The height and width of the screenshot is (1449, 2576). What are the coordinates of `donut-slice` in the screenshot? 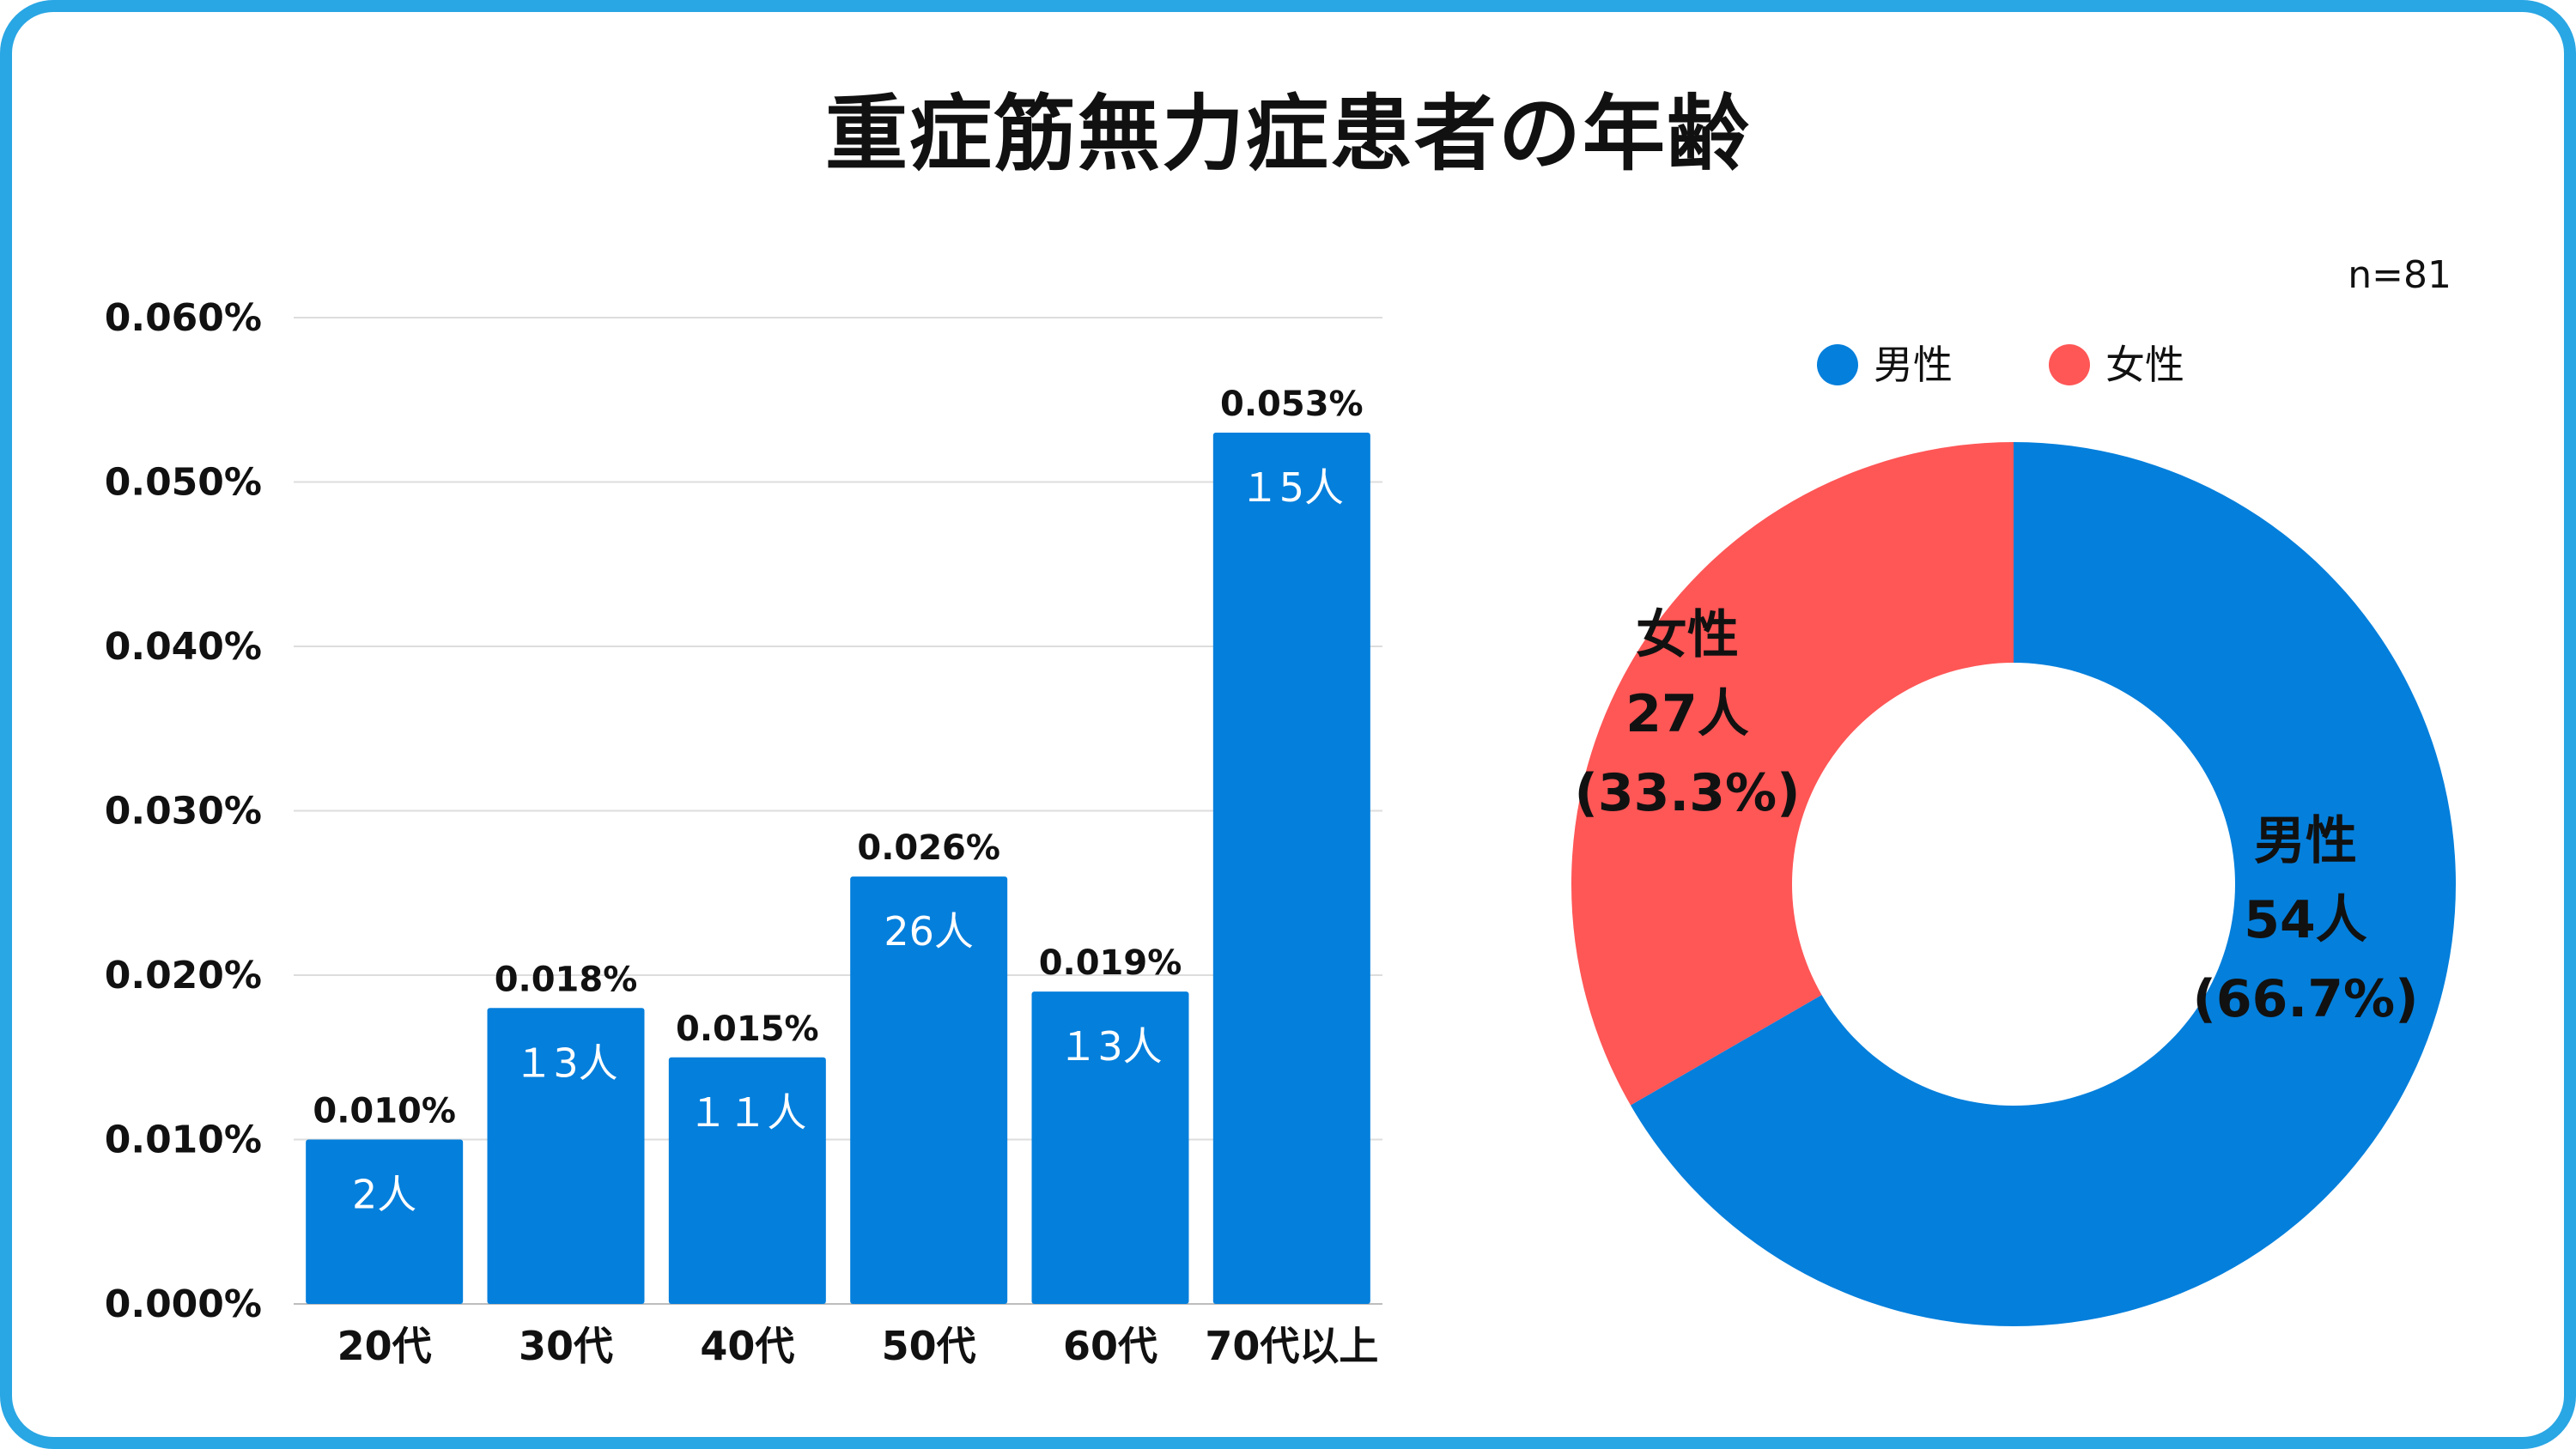 It's located at (1792, 774).